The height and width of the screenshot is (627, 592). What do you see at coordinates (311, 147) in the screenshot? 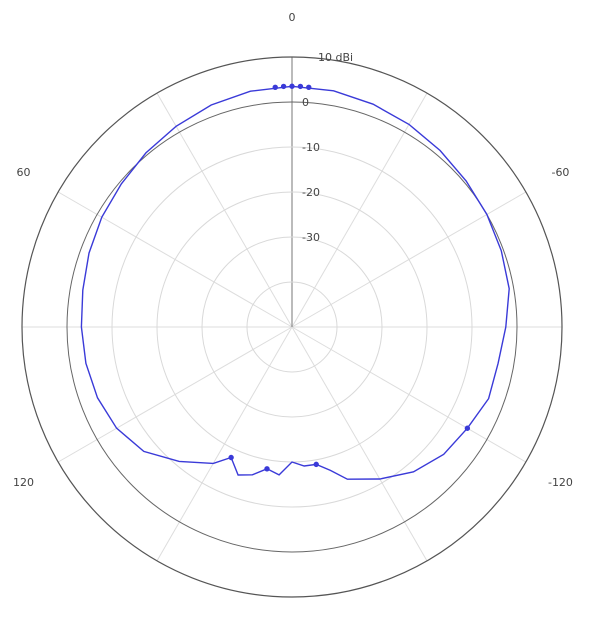
I see `radial-tick-label: -10` at bounding box center [311, 147].